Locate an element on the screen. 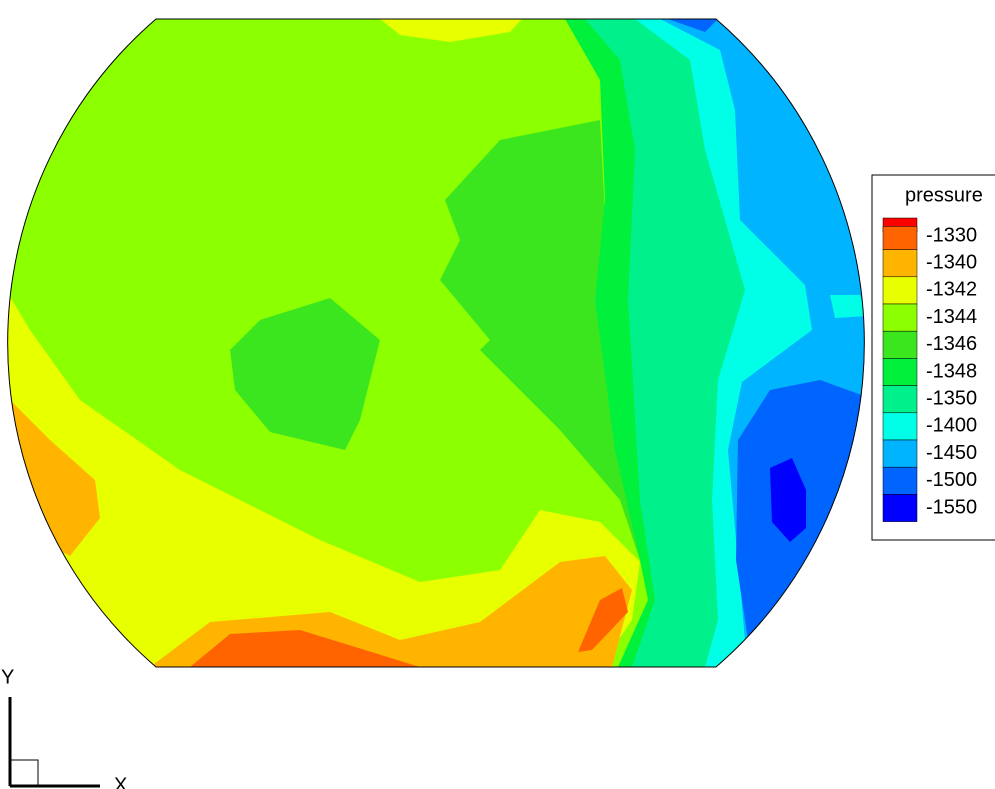 Image resolution: width=995 pixels, height=789 pixels. legend-label: -1500 is located at coordinates (951, 480).